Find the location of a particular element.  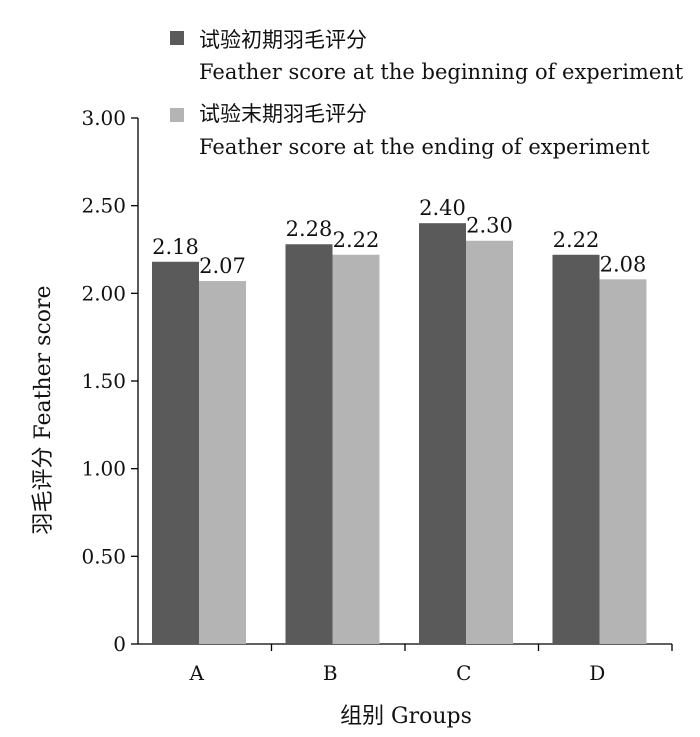

y-tick-label: 1.50 is located at coordinates (103, 381).